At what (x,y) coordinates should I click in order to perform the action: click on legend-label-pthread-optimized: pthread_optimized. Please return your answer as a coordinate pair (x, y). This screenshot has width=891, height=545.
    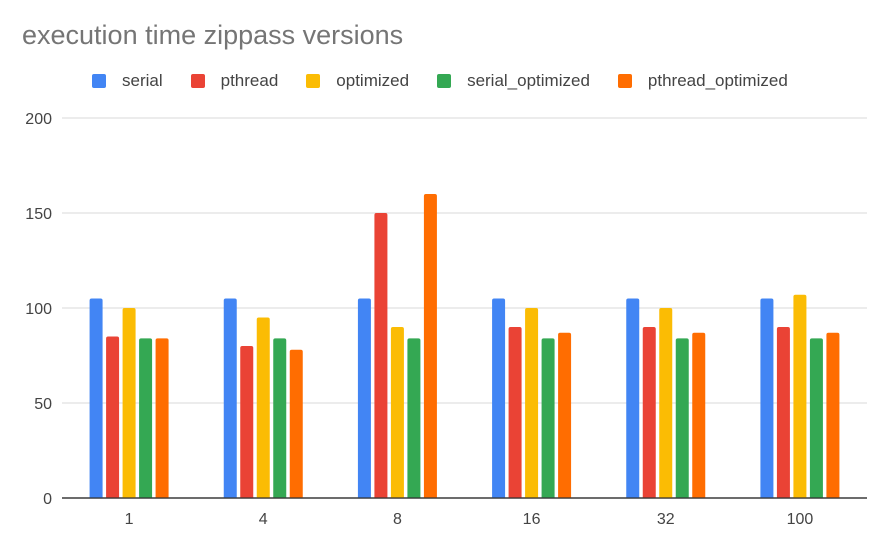
    Looking at the image, I should click on (717, 80).